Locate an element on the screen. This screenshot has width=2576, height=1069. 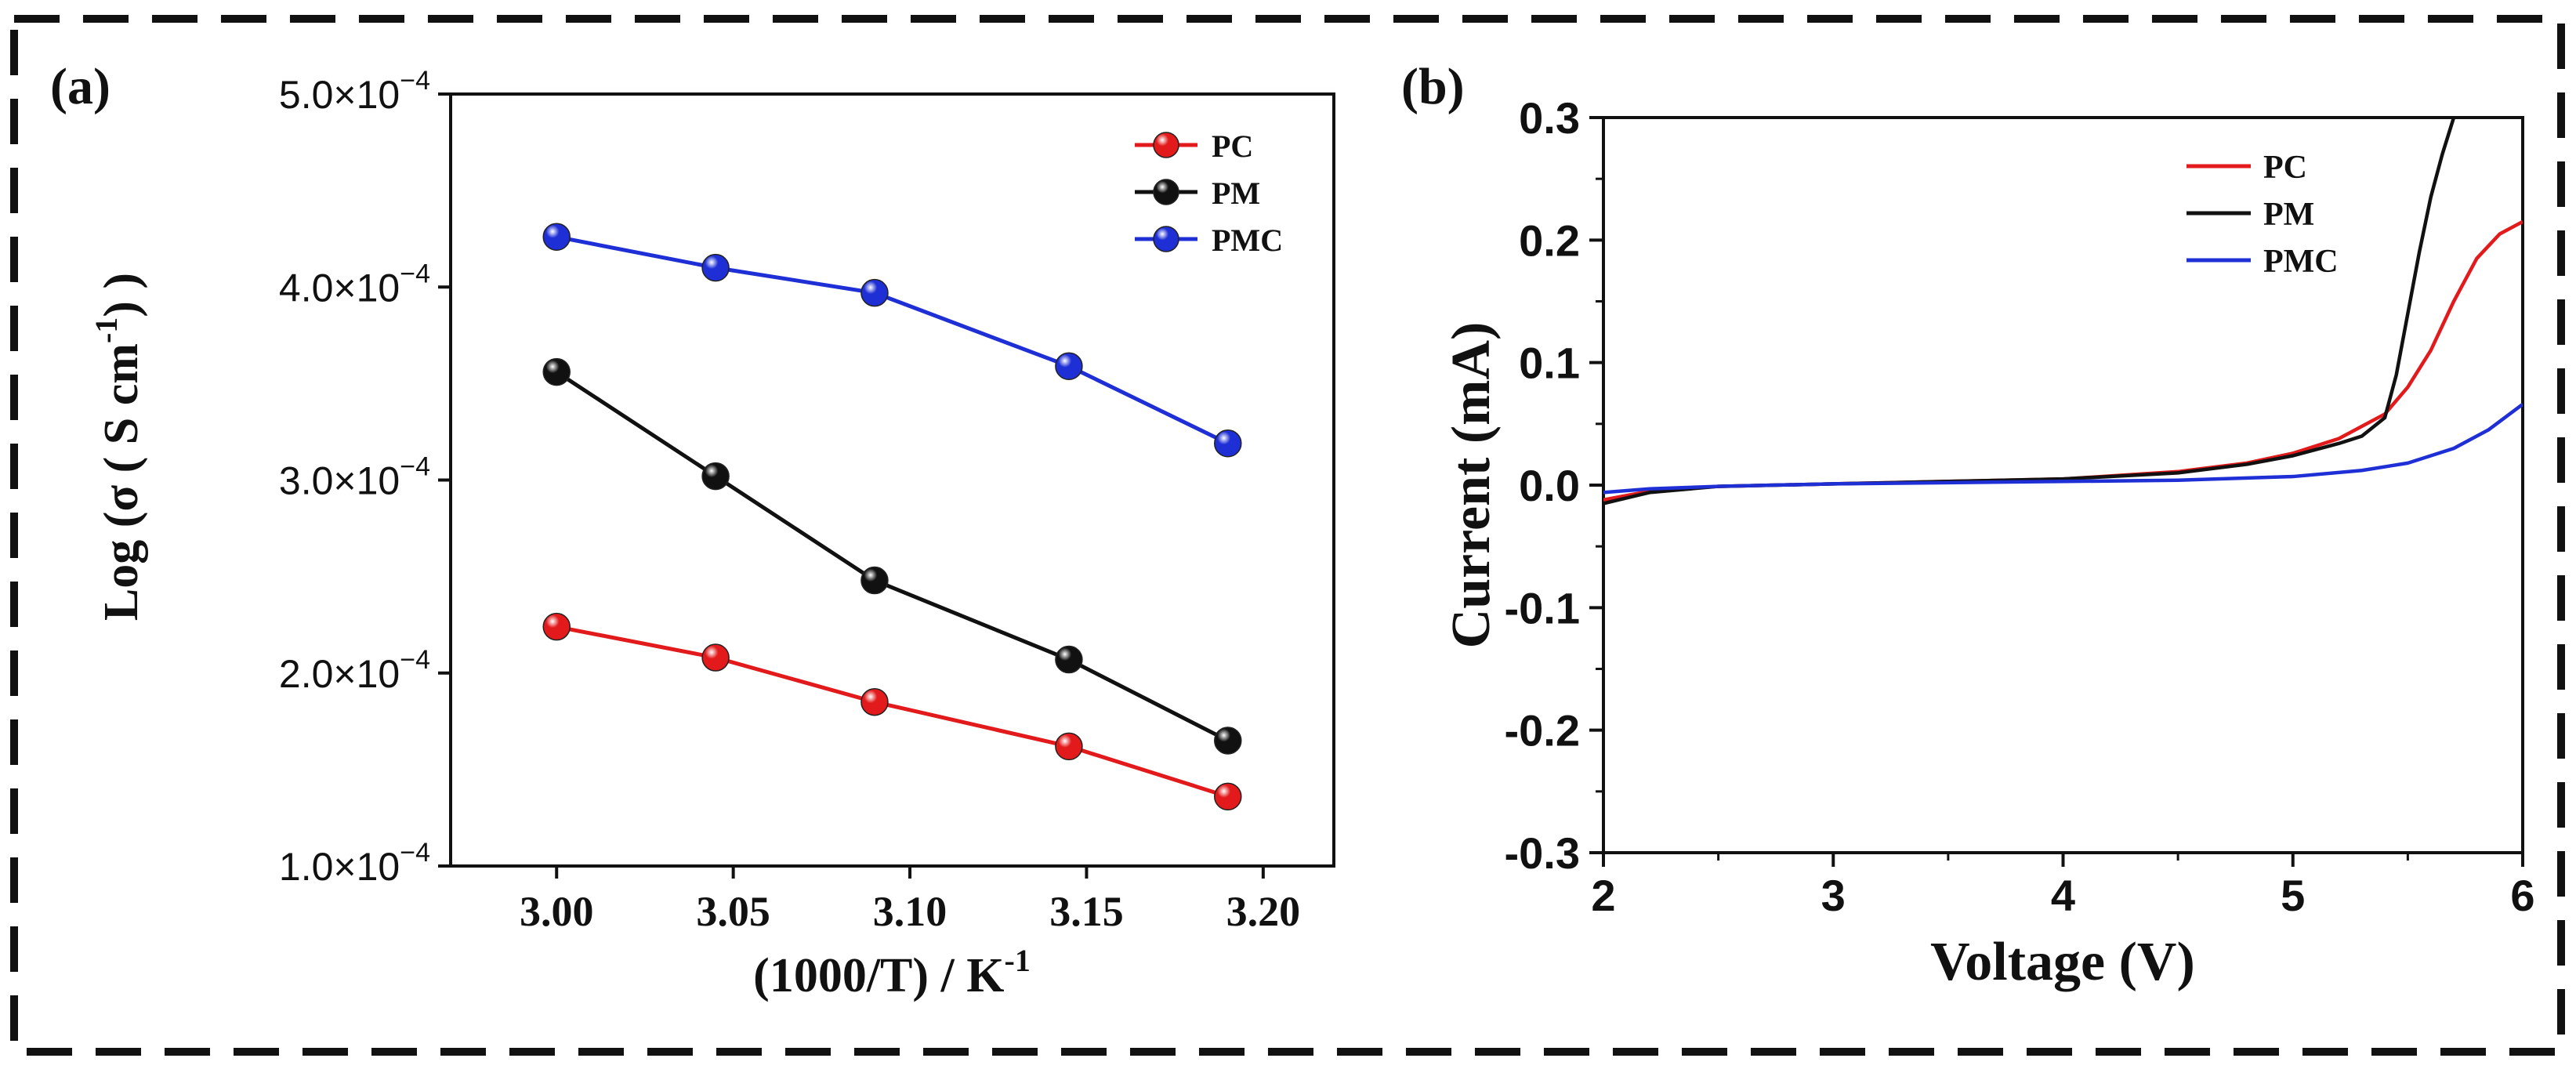
panel-a-x-tick-label: 3.10 is located at coordinates (910, 912).